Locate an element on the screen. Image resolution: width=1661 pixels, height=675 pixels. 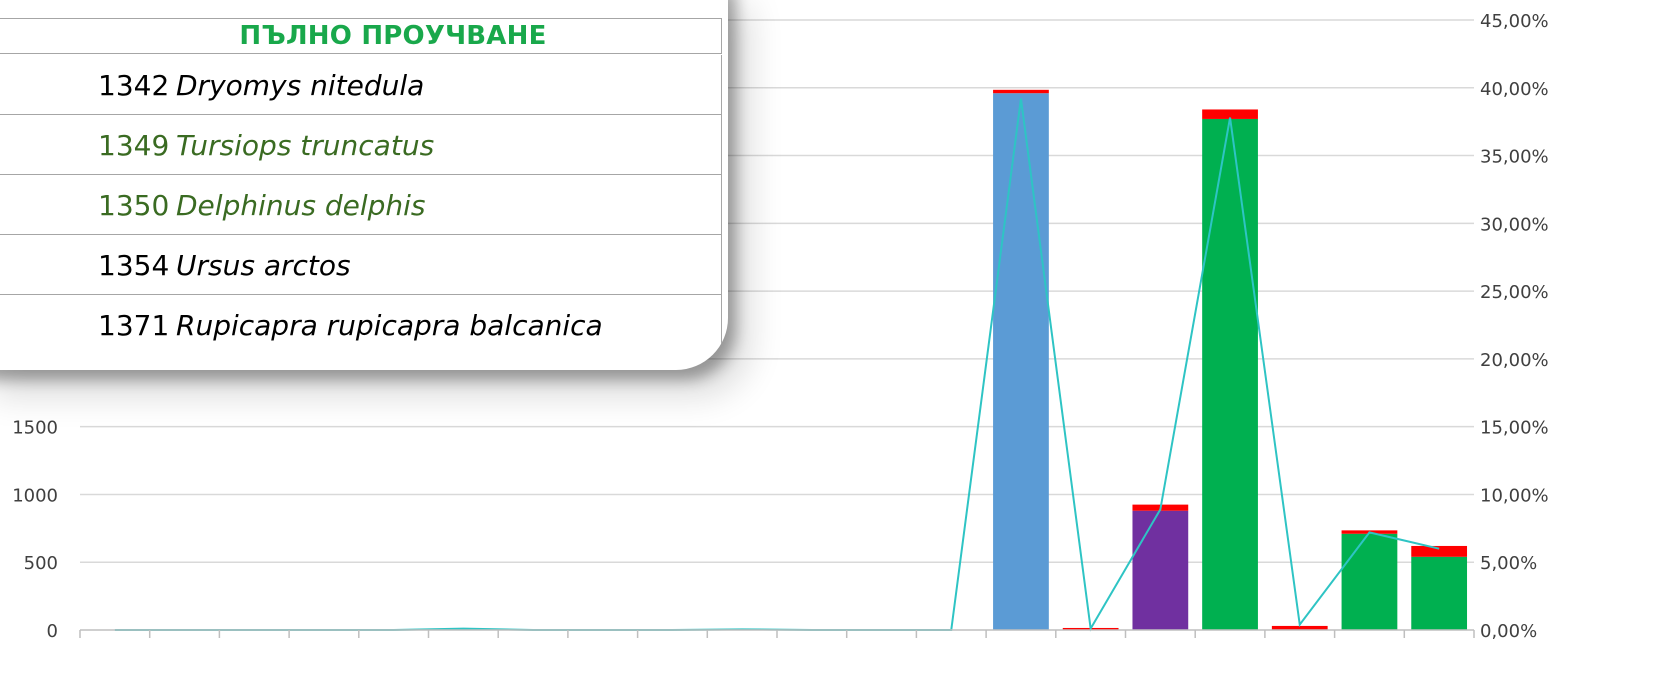
species-code: 1354 is located at coordinates (134, 265).